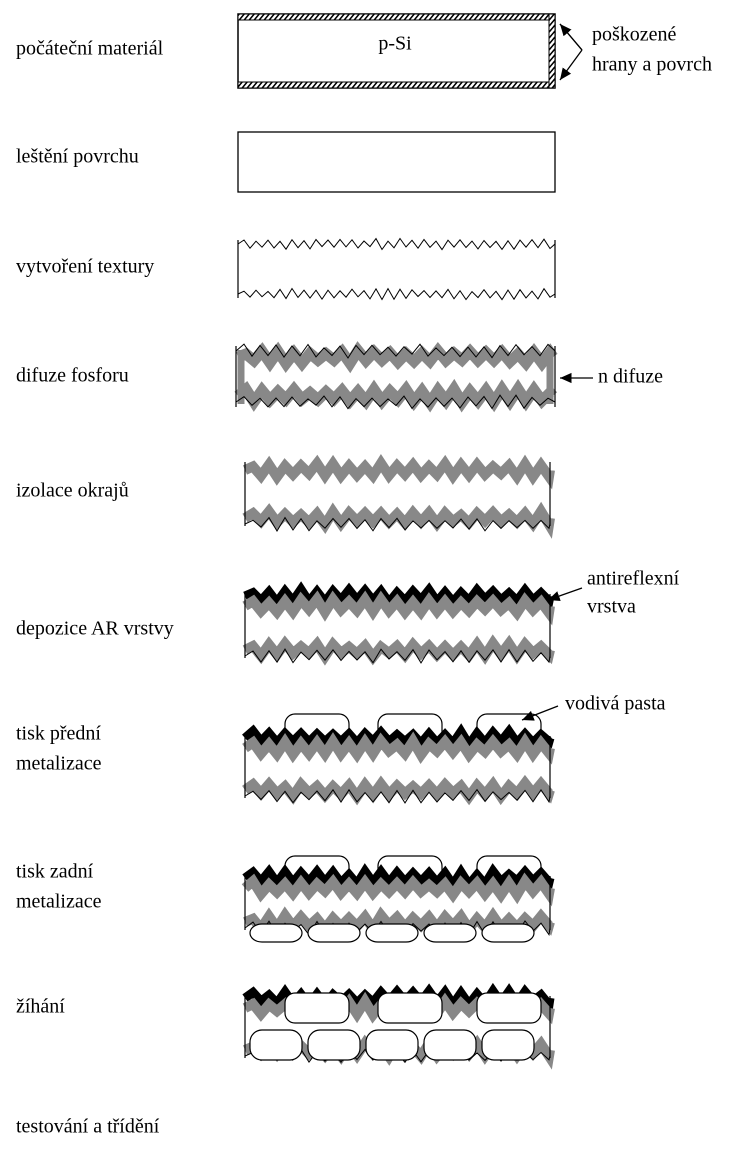 This screenshot has width=749, height=1149. Describe the element at coordinates (88, 1127) in the screenshot. I see `step-label: testování a třídění` at that location.